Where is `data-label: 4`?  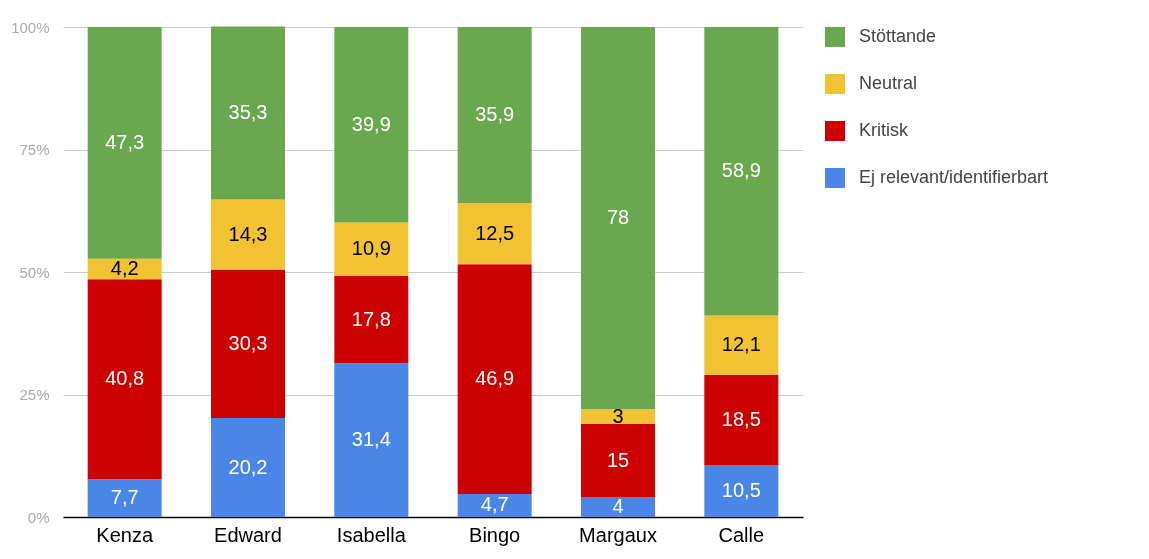 data-label: 4 is located at coordinates (618, 506).